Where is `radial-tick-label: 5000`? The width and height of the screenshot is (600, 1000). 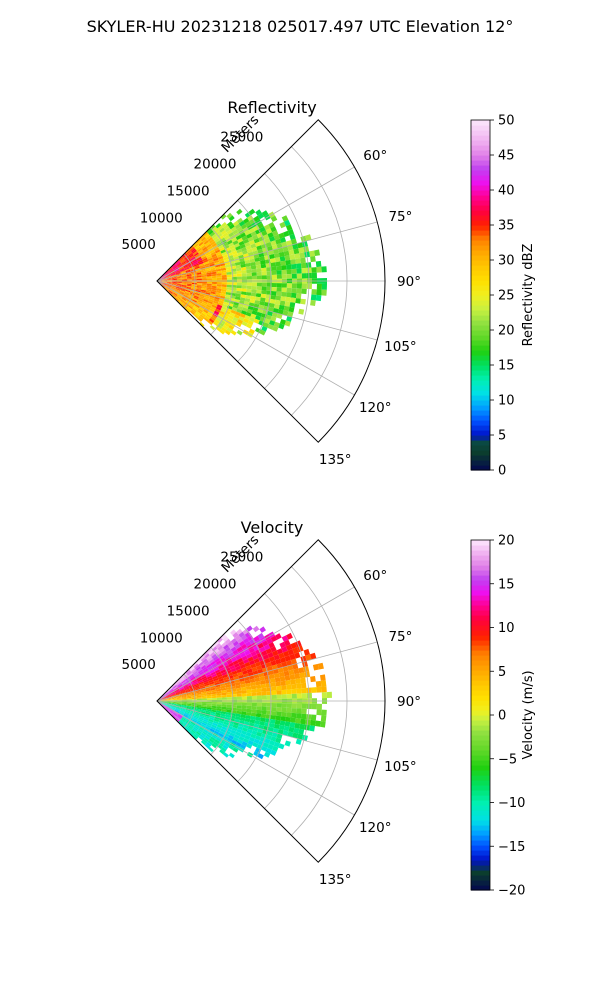
radial-tick-label: 5000 is located at coordinates (139, 665).